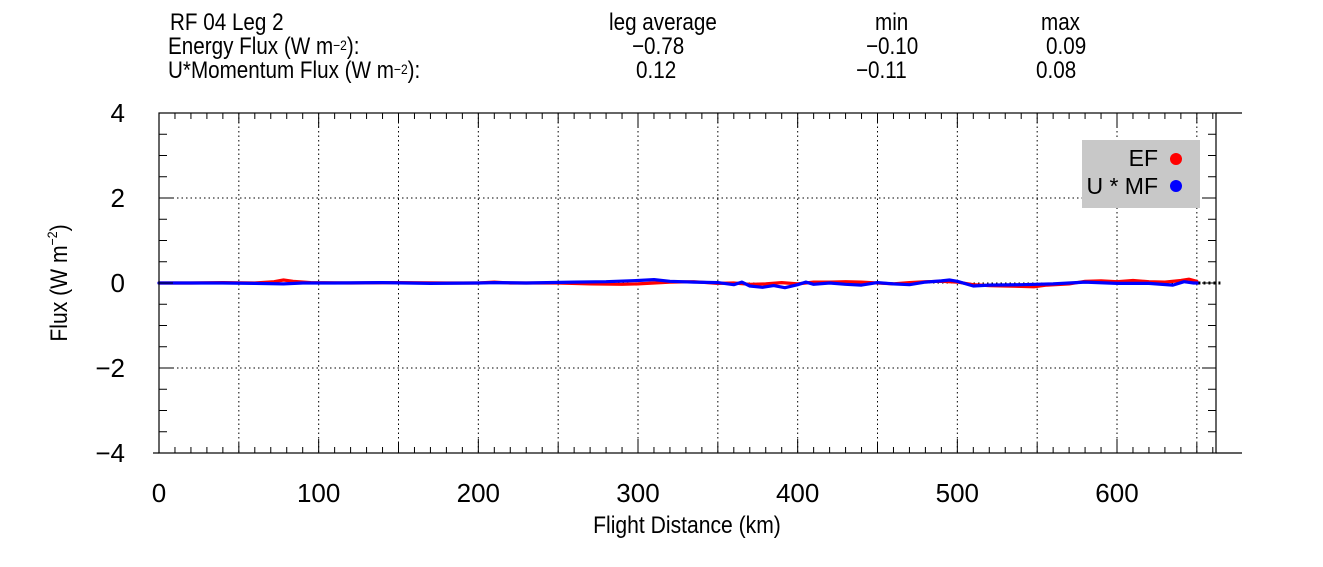  I want to click on energy-flux-unit-exponent: −2, so click(340, 45).